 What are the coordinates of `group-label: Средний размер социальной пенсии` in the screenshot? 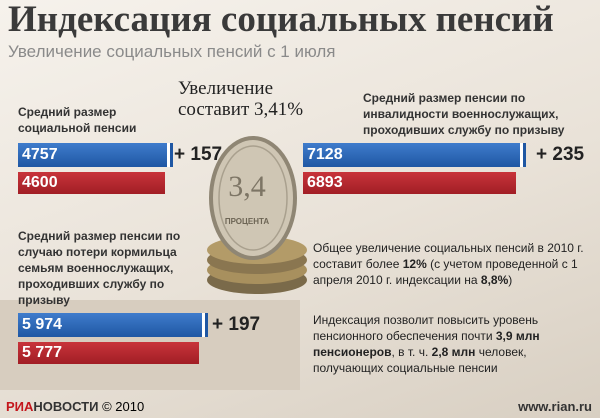 It's located at (77, 120).